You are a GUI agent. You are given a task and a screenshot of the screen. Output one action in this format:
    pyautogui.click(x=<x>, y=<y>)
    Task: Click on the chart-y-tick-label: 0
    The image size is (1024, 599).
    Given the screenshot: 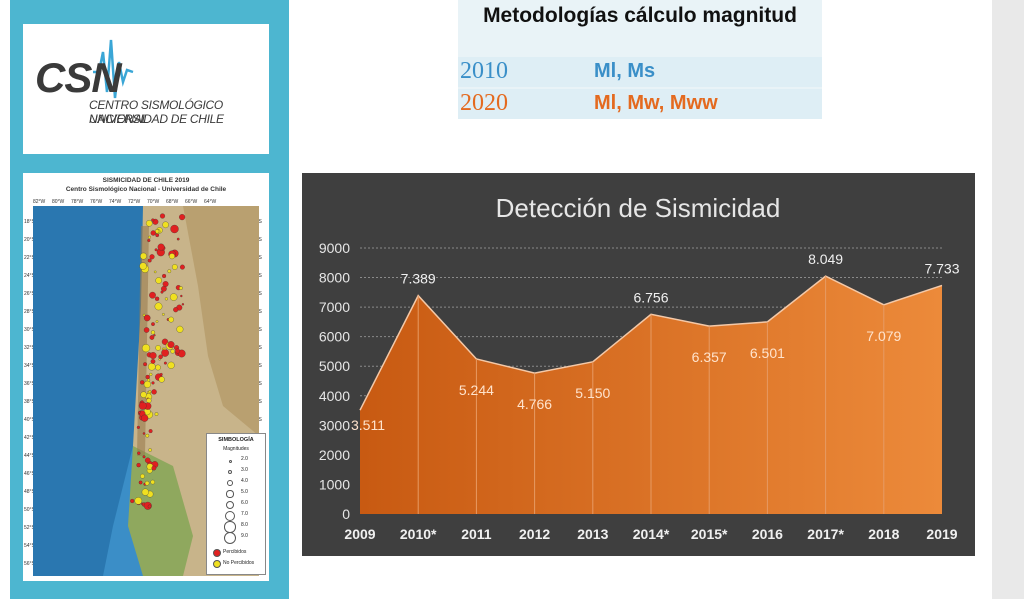 What is the action you would take?
    pyautogui.click(x=346, y=514)
    